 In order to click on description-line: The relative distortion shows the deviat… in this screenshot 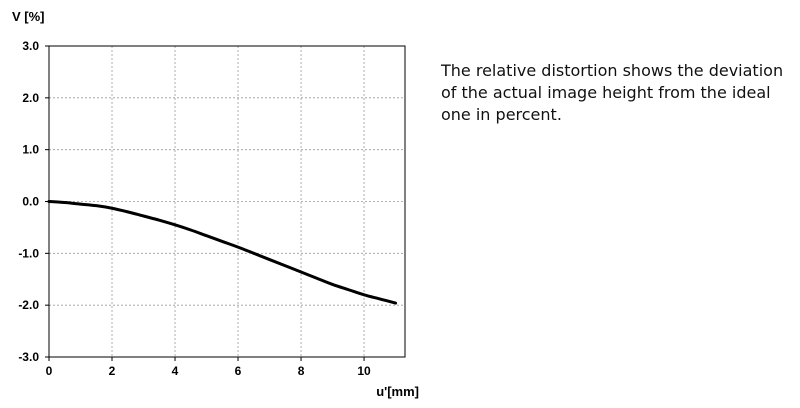, I will do `click(612, 70)`.